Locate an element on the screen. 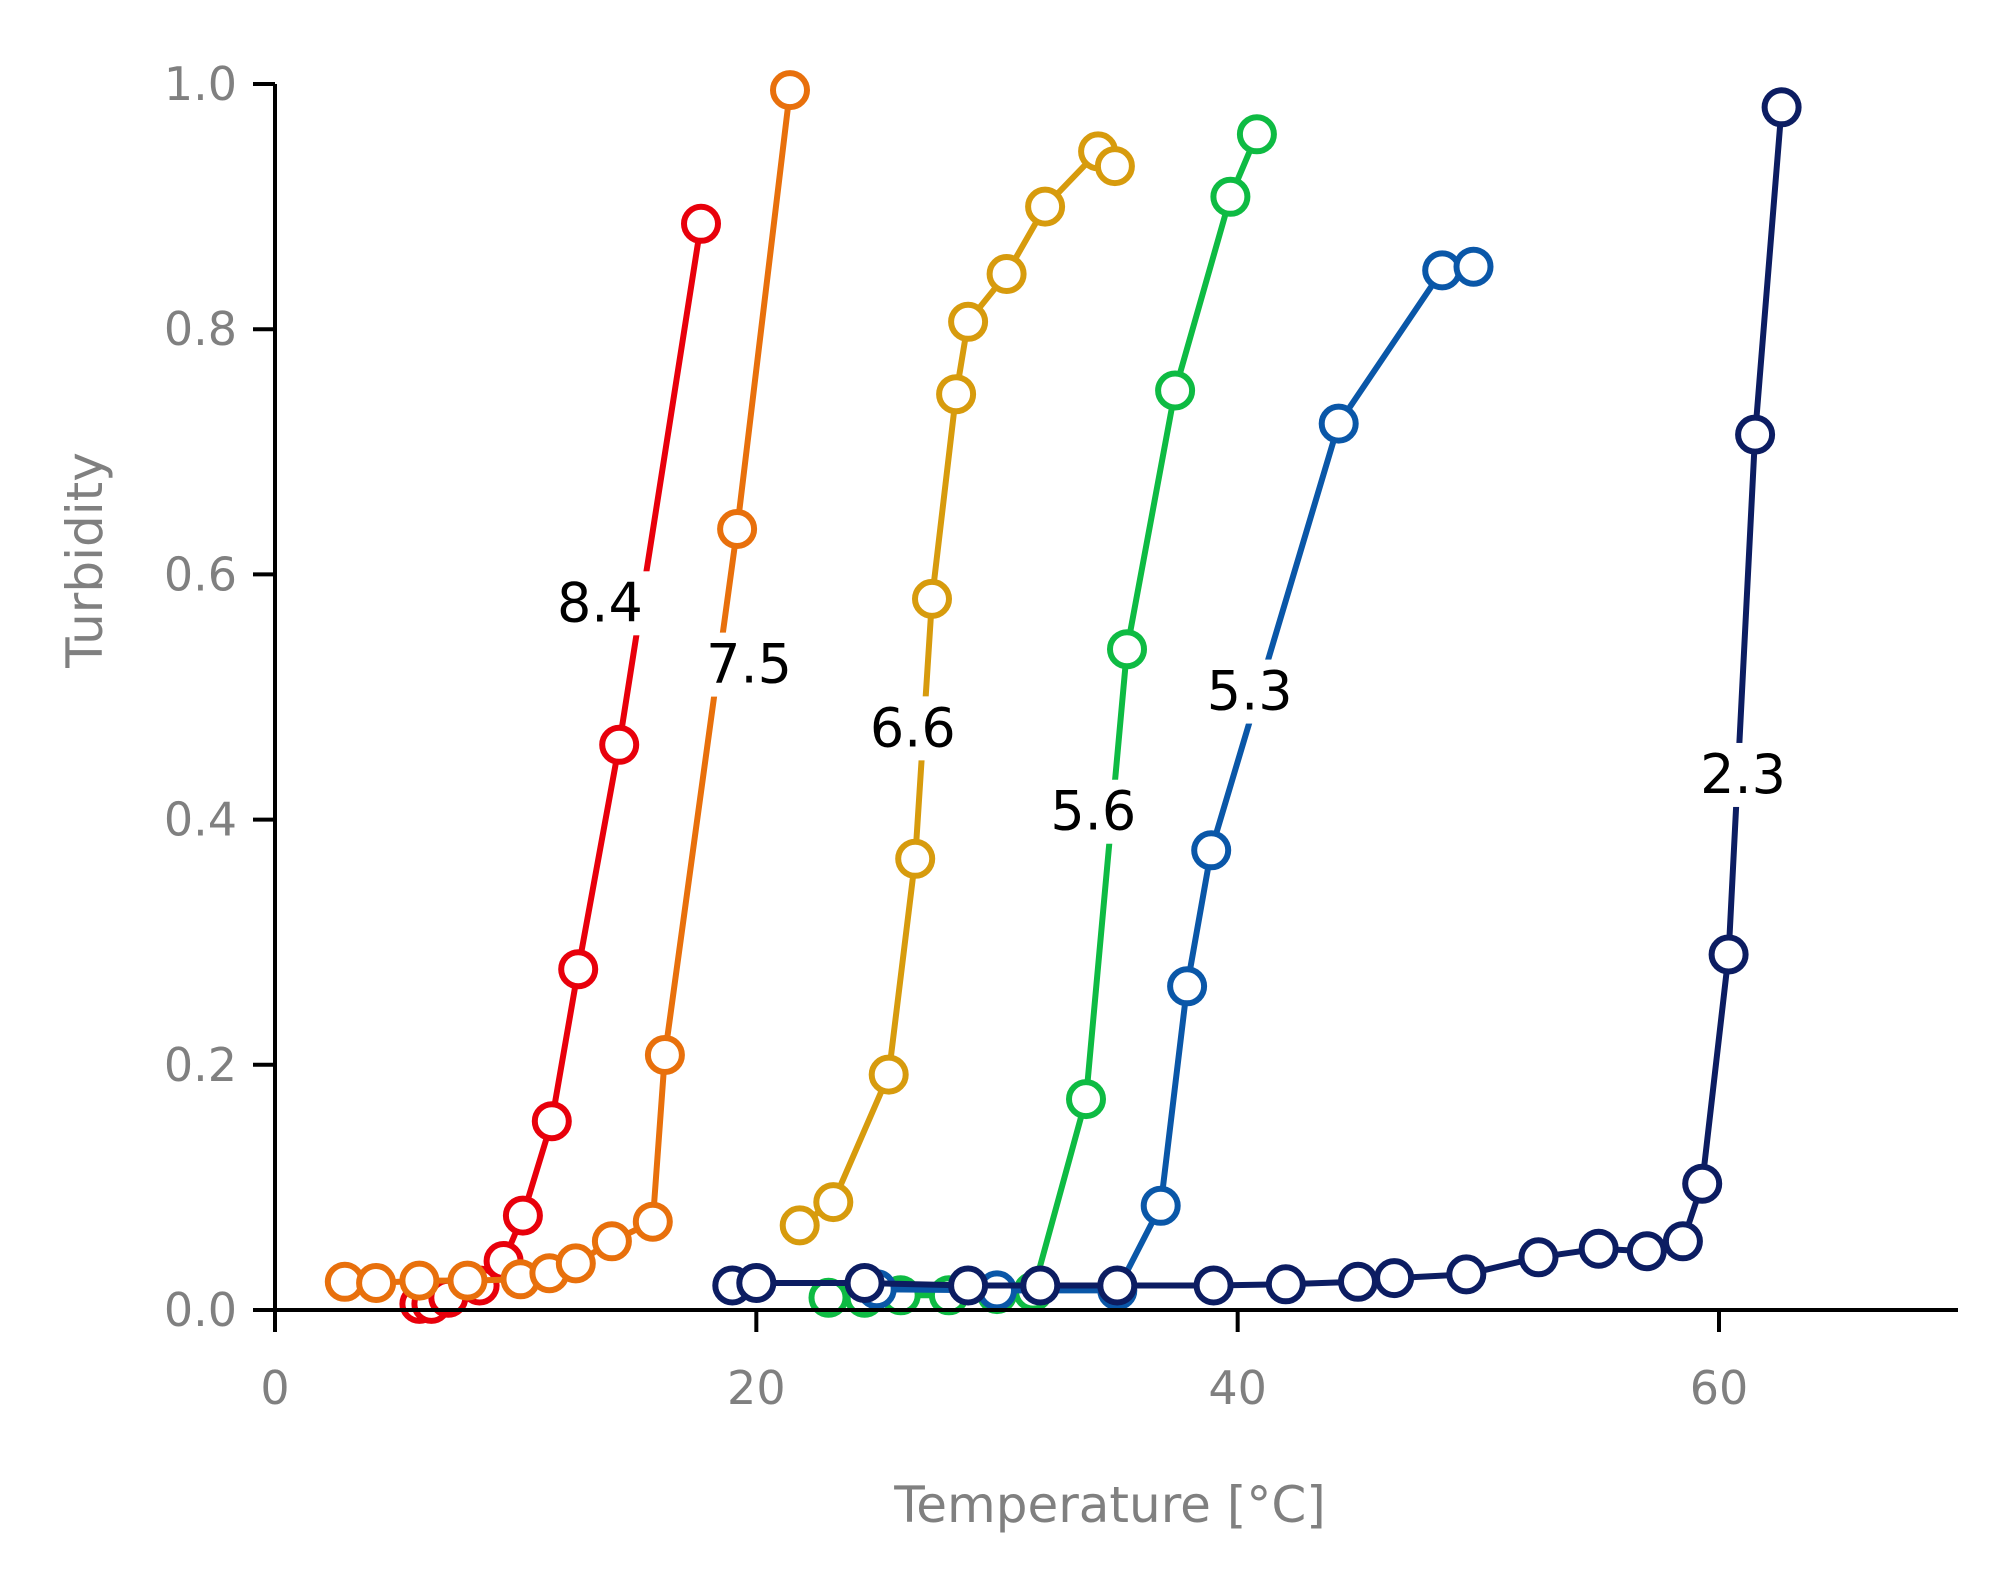  series-label-text: 7.5 is located at coordinates (749, 664).